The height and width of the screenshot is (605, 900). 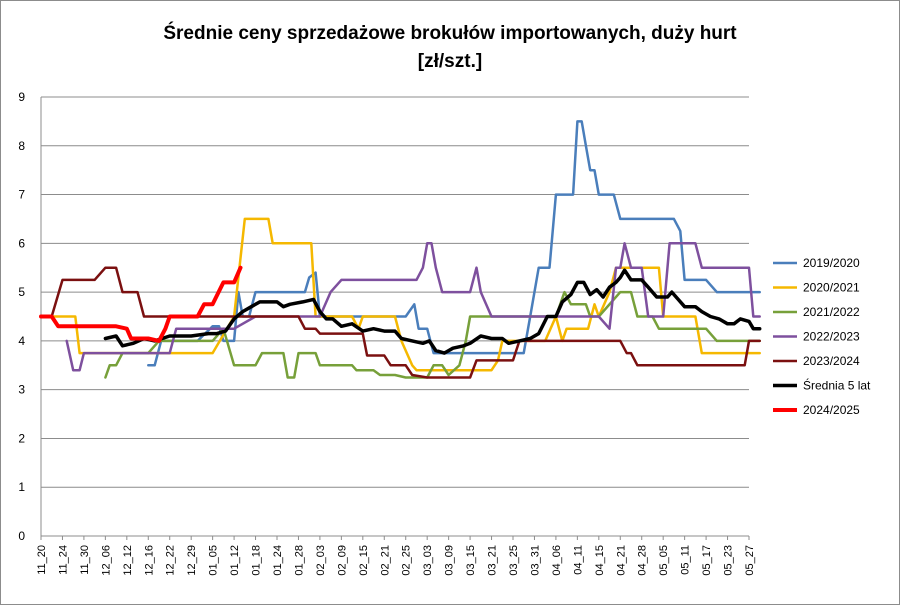 What do you see at coordinates (831, 288) in the screenshot?
I see `legend-label-1: 2020/2021` at bounding box center [831, 288].